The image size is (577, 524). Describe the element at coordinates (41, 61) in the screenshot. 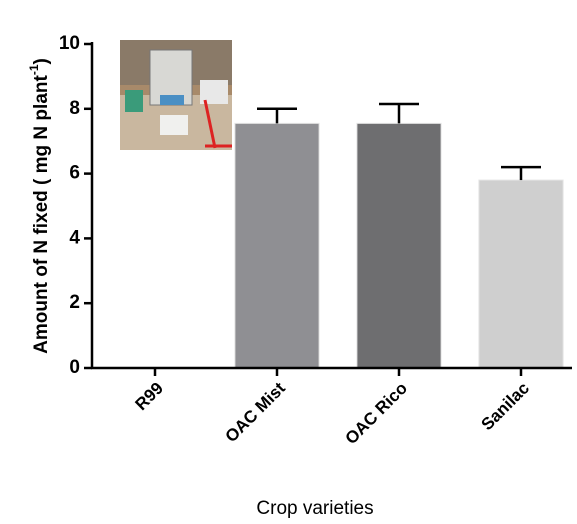

I see `y-label-end: )` at that location.